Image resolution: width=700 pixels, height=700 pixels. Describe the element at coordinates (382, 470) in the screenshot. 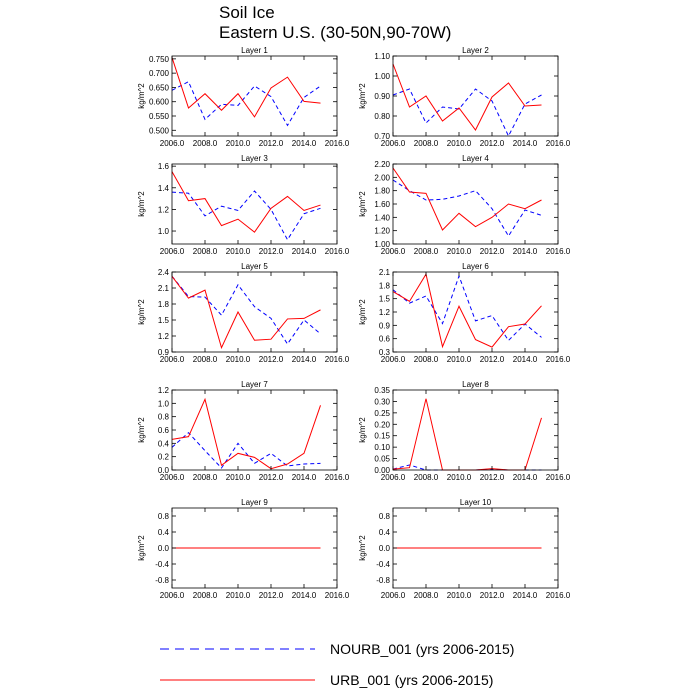

I see `y-tick-label: 0.00` at that location.